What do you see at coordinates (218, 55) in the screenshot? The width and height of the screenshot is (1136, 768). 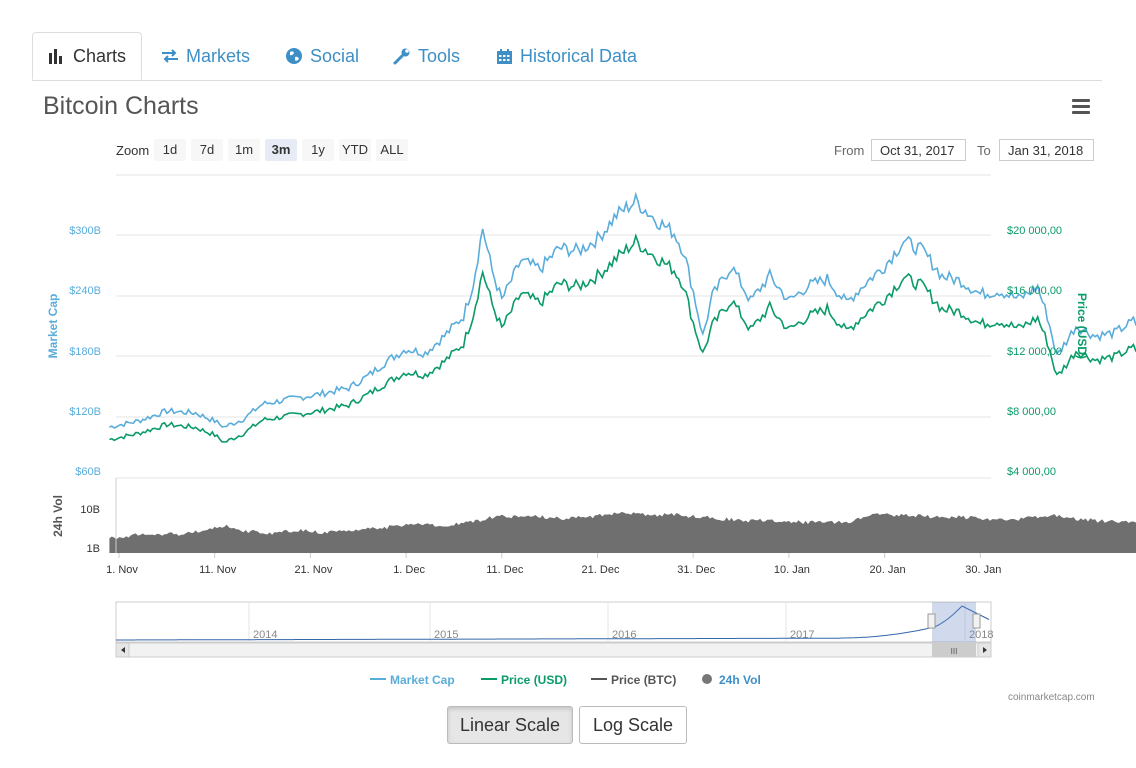 I see `tab-markets-label: Markets` at bounding box center [218, 55].